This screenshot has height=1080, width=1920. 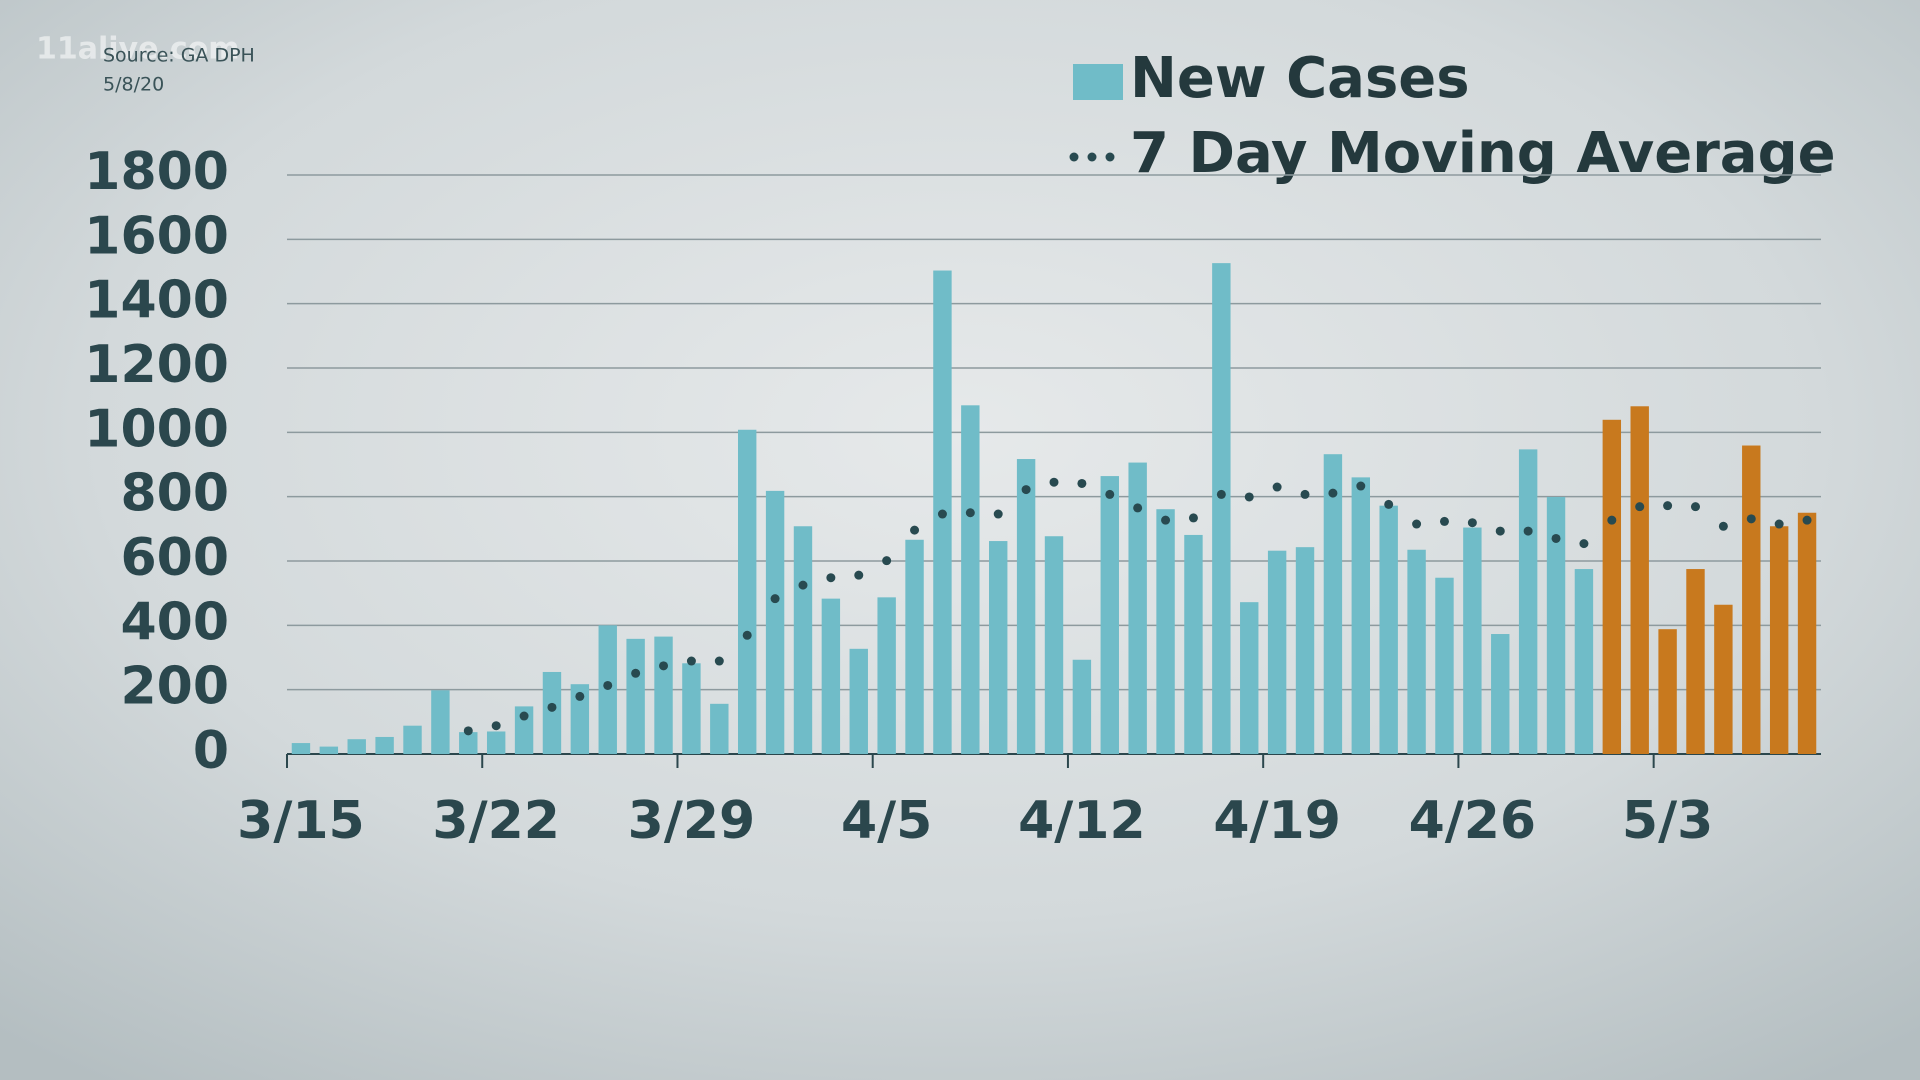 I want to click on y-tick-label: 1200, so click(x=156, y=365).